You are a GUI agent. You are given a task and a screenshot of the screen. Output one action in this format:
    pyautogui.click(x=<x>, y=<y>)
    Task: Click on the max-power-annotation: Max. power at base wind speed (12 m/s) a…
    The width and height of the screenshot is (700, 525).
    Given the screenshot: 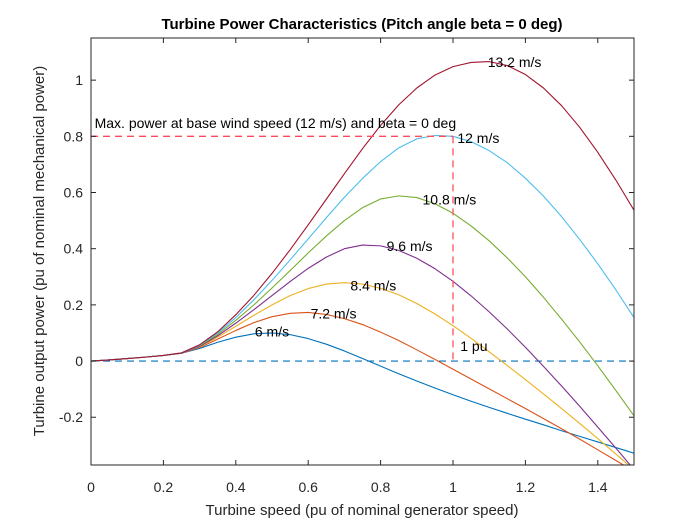 What is the action you would take?
    pyautogui.click(x=276, y=123)
    